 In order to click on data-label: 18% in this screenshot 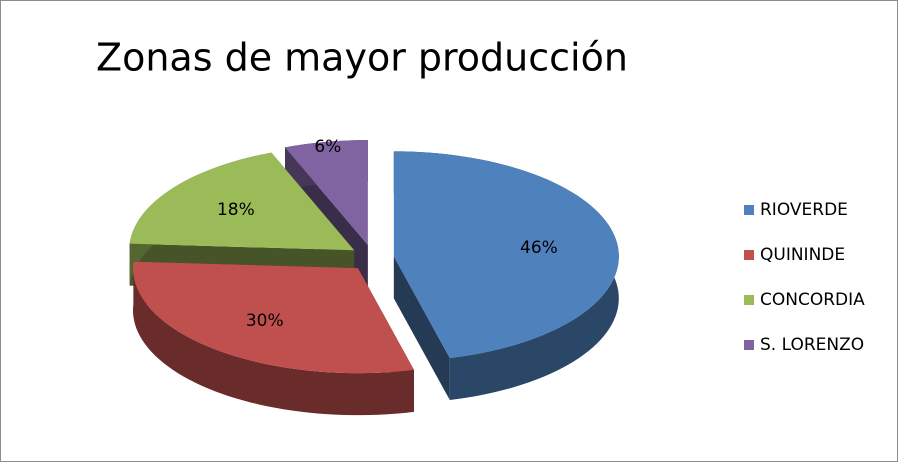, I will do `click(236, 210)`.